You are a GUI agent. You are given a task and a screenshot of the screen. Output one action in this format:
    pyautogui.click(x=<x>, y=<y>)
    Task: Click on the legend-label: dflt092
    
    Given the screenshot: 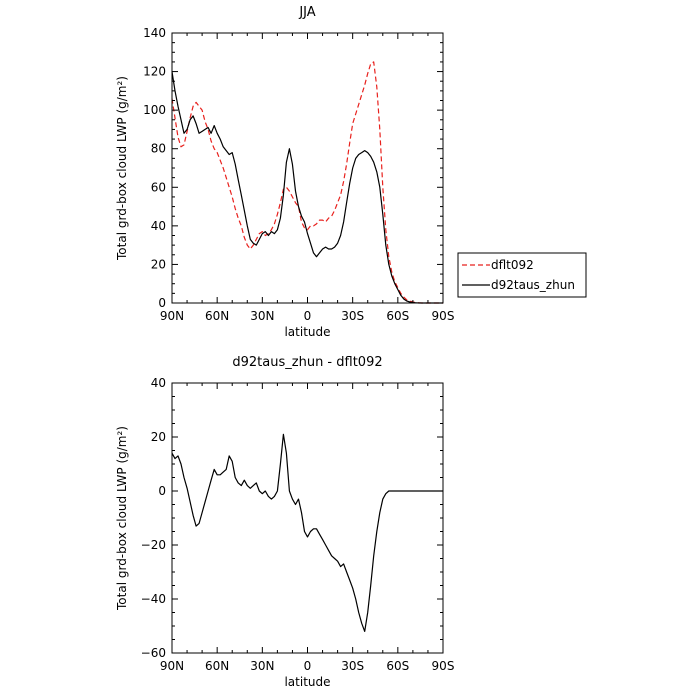 What is the action you would take?
    pyautogui.click(x=512, y=265)
    